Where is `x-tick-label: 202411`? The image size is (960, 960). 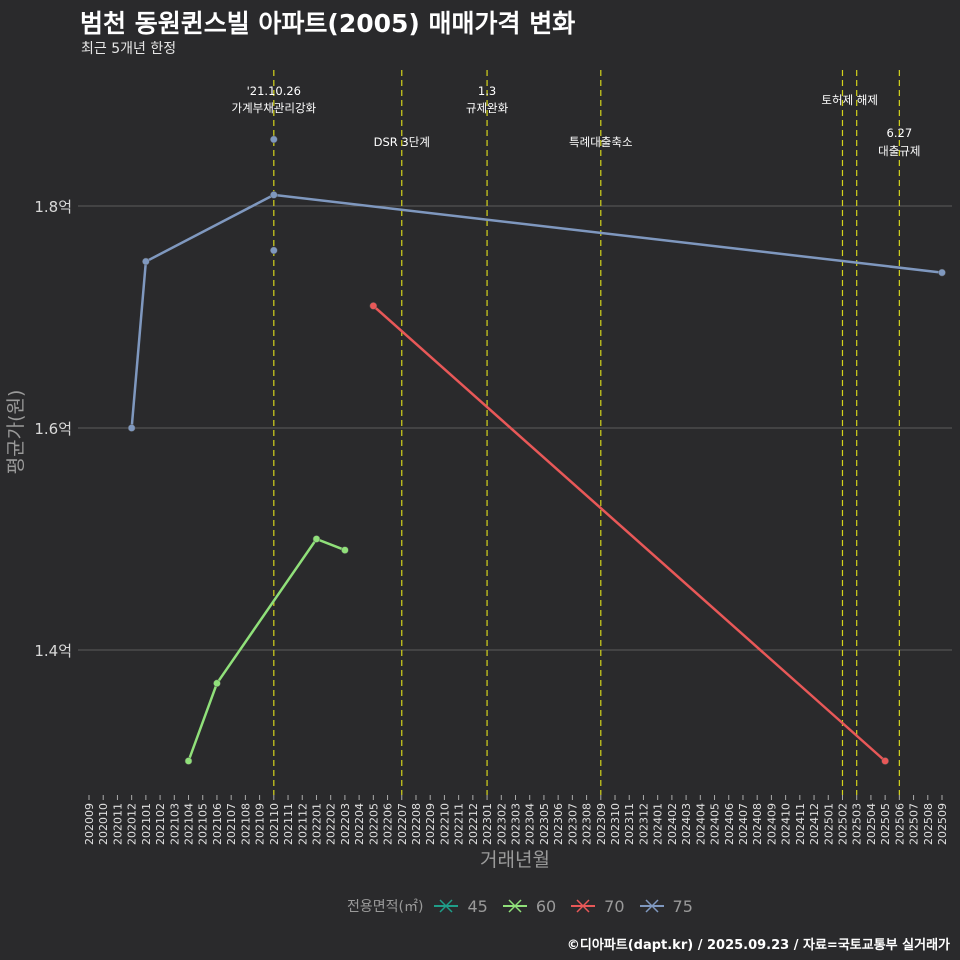
x-tick-label: 202411 is located at coordinates (800, 824).